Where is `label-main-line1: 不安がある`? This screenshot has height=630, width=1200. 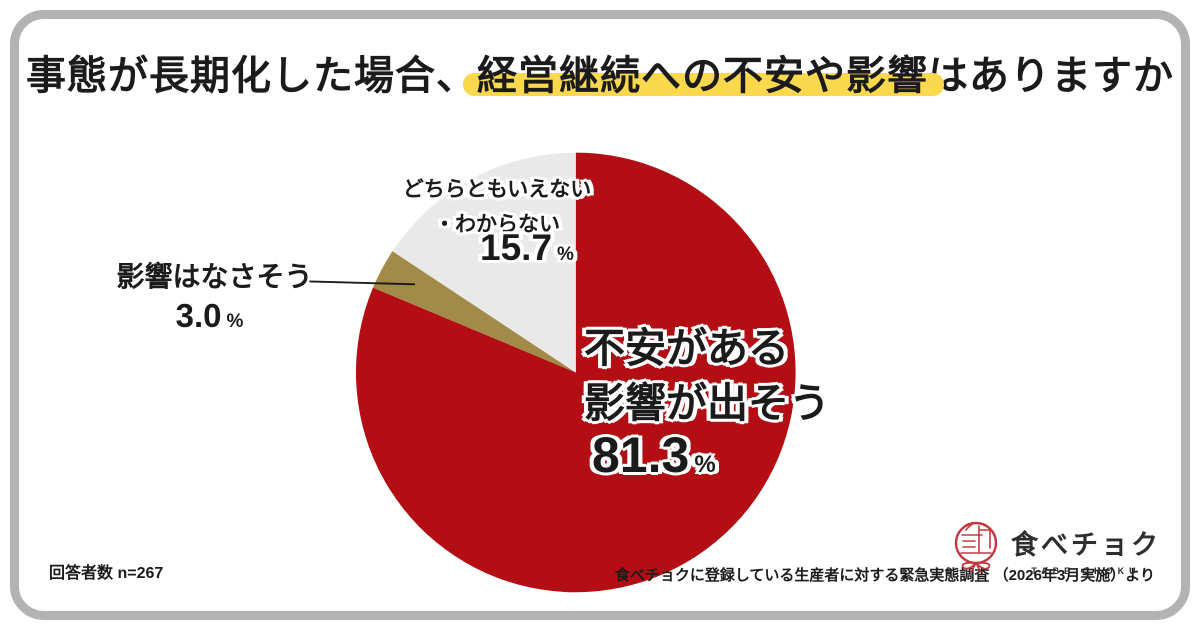
label-main-line1: 不安がある is located at coordinates (686, 348).